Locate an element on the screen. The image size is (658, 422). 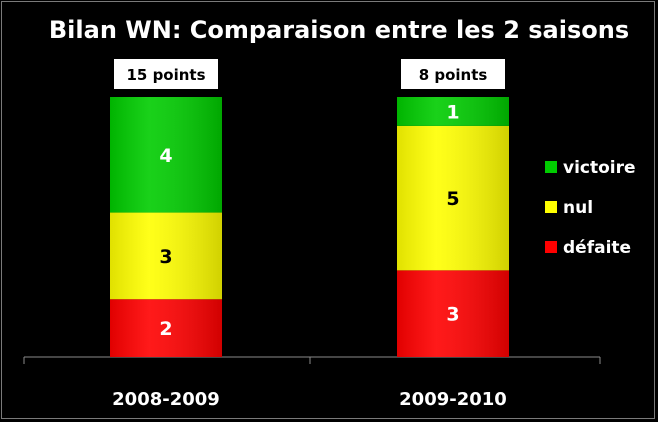
data-label: 2 is located at coordinates (165, 329).